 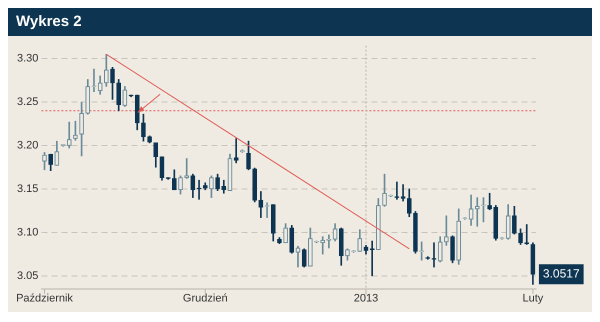 What do you see at coordinates (27, 58) in the screenshot?
I see `y-tick-label: 3.30` at bounding box center [27, 58].